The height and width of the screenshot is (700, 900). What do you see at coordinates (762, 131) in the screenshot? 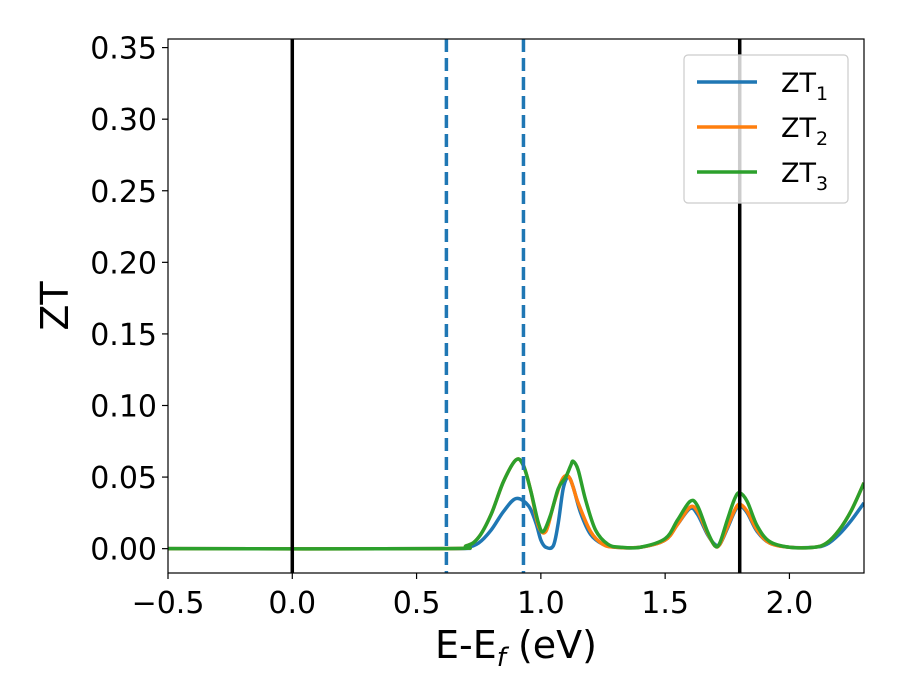
I see `legend-item-zt2: ZT2` at bounding box center [762, 131].